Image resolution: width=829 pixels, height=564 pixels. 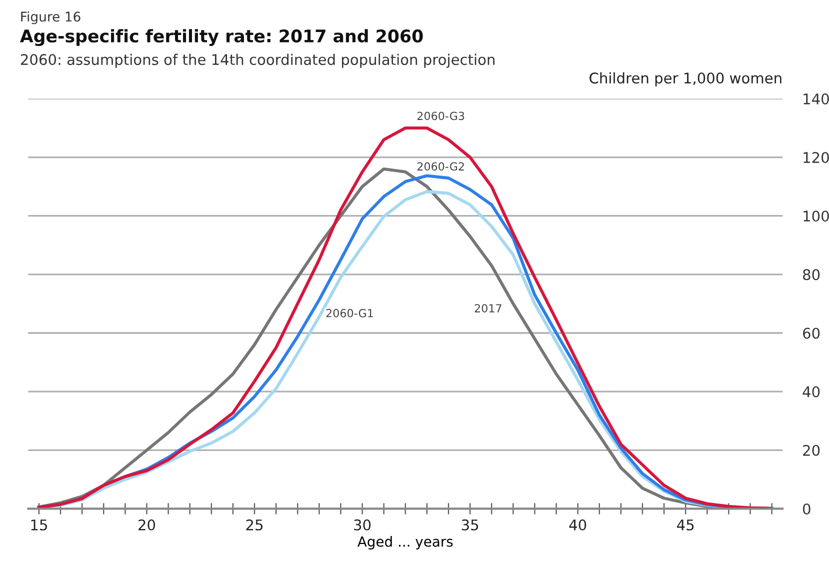 What do you see at coordinates (811, 333) in the screenshot?
I see `y-tick-label: 60` at bounding box center [811, 333].